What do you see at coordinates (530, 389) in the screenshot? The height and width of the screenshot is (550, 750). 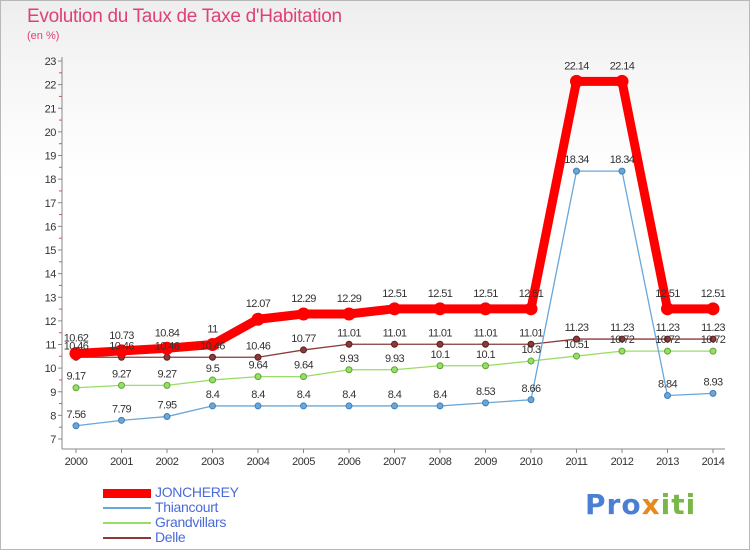 I see `data-label-thiancourt: 8.66` at bounding box center [530, 389].